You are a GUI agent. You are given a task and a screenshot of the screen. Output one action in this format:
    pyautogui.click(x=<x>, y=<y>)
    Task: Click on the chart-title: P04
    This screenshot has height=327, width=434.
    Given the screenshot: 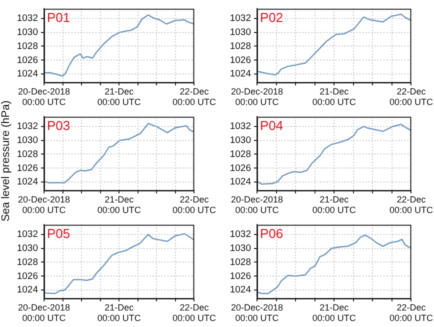 What is the action you would take?
    pyautogui.click(x=272, y=125)
    